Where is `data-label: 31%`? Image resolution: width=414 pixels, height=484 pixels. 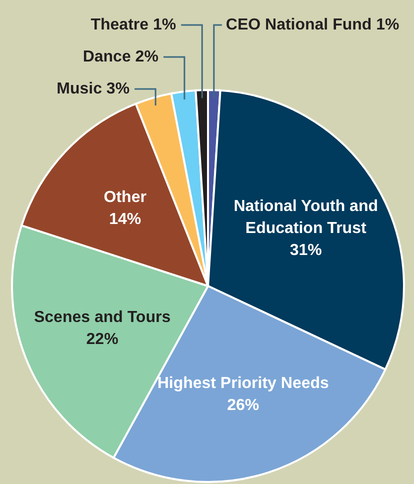 data-label: 31% is located at coordinates (306, 250).